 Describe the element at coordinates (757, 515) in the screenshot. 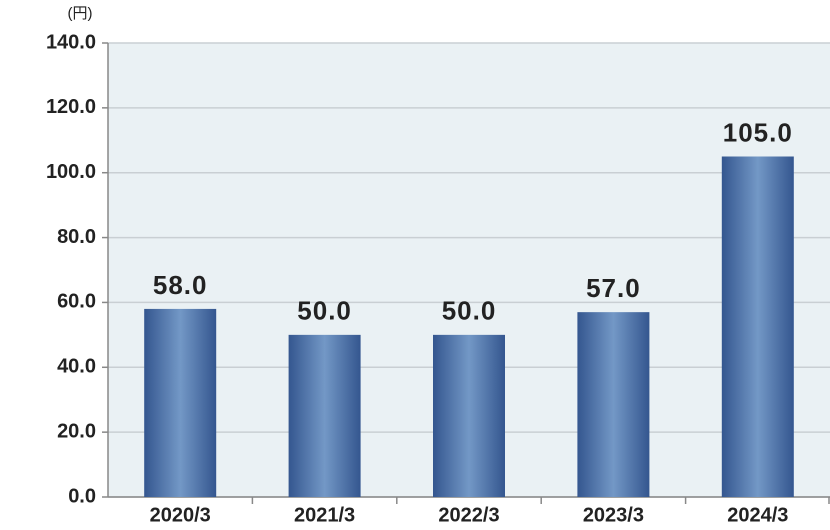

I see `x-tick-label: 2024/3` at that location.